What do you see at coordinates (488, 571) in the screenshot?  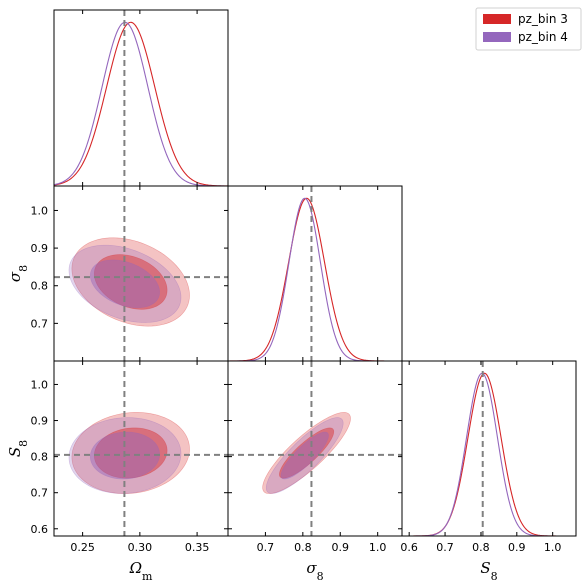 I see `x-axis-label-S8: S8` at bounding box center [488, 571].